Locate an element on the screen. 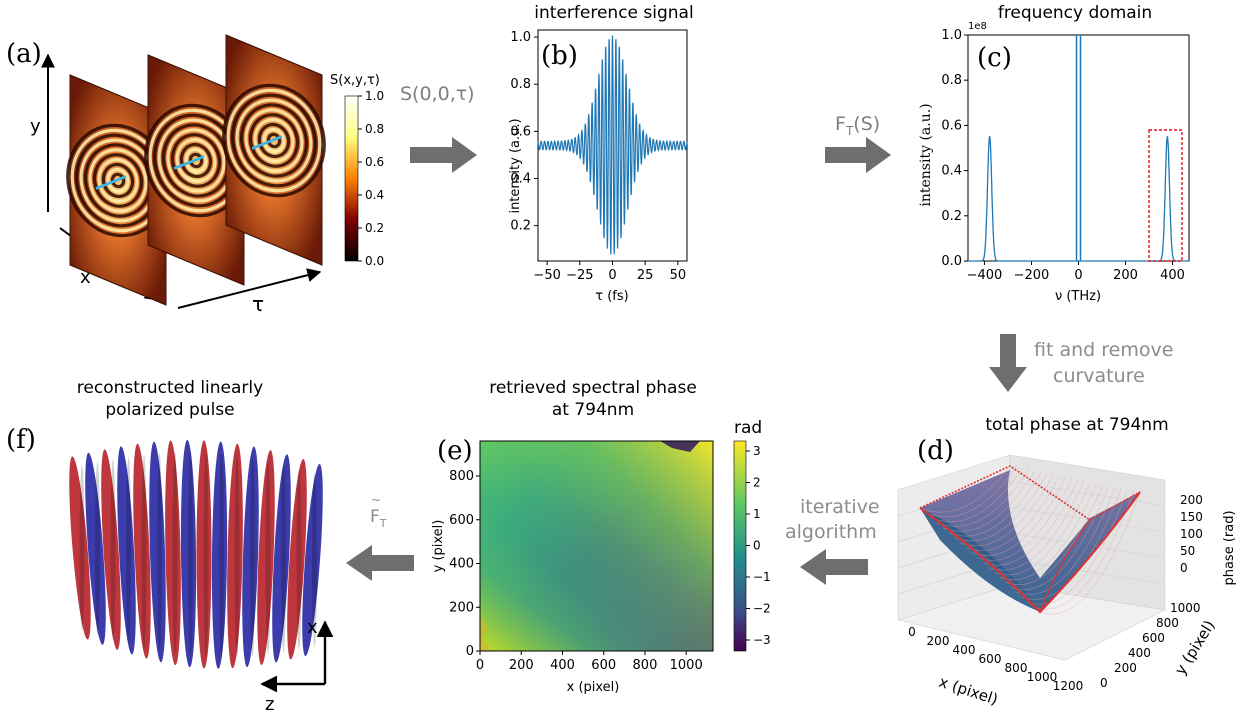 The width and height of the screenshot is (1244, 719). y-tick-label: 1.0 is located at coordinates (520, 37).